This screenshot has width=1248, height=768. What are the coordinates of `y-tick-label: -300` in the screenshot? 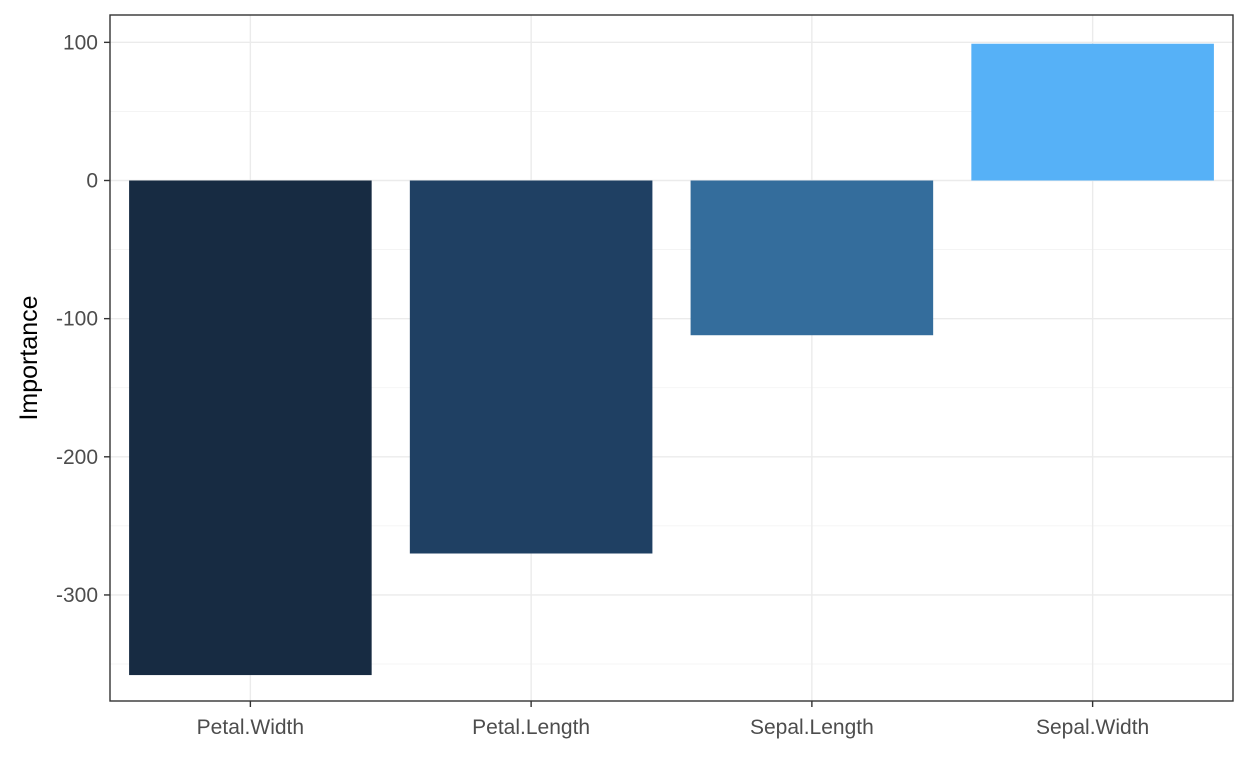 It's located at (77, 595).